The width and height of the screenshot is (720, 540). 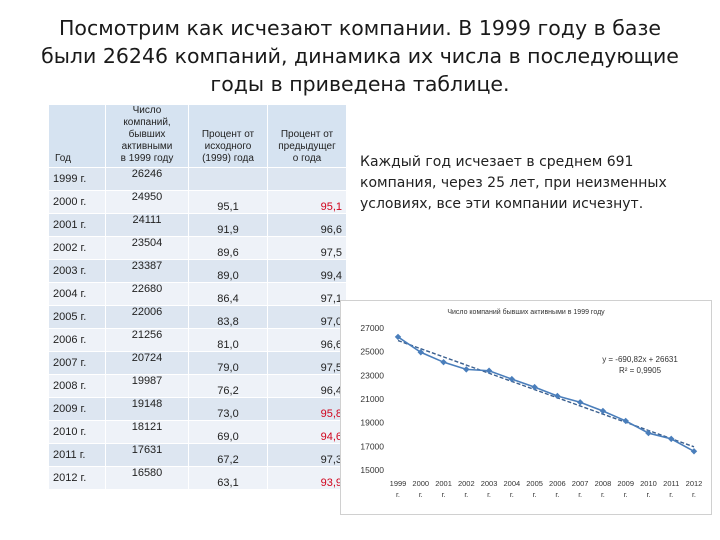 What do you see at coordinates (147, 432) in the screenshot?
I see `cell-count: 18121` at bounding box center [147, 432].